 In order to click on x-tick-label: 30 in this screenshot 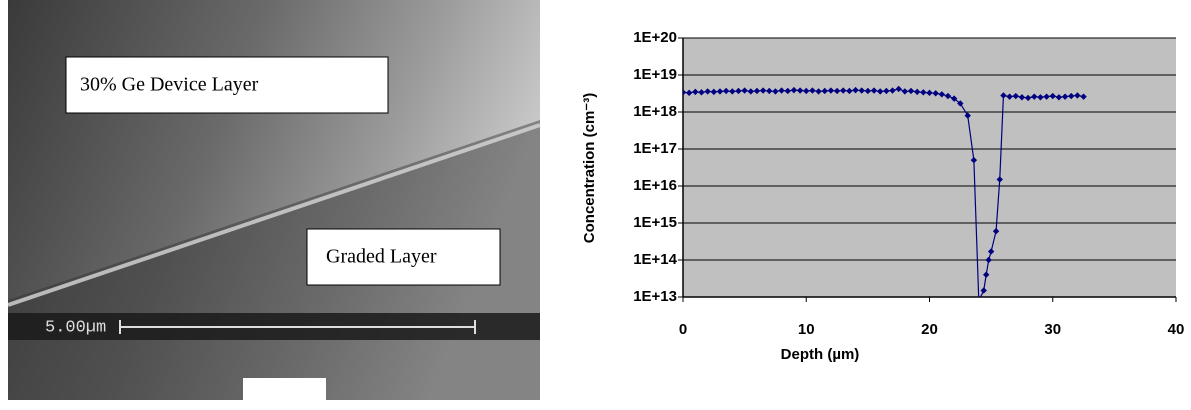, I will do `click(1052, 329)`.